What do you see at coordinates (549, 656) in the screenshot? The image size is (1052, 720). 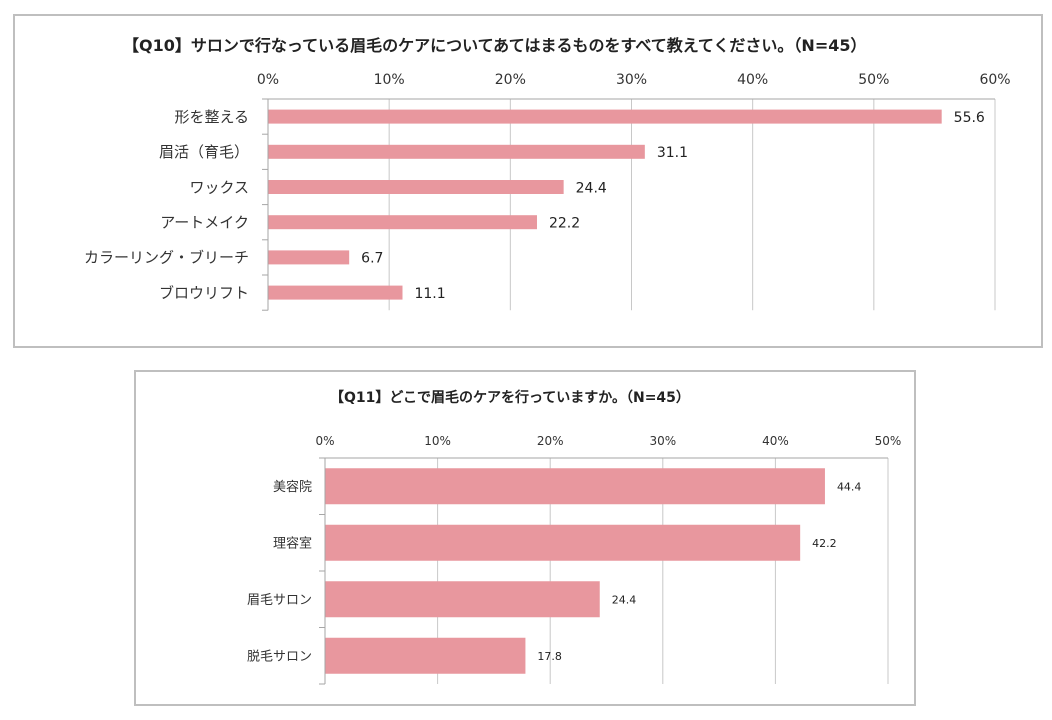 I see `data-label: 17.8` at bounding box center [549, 656].